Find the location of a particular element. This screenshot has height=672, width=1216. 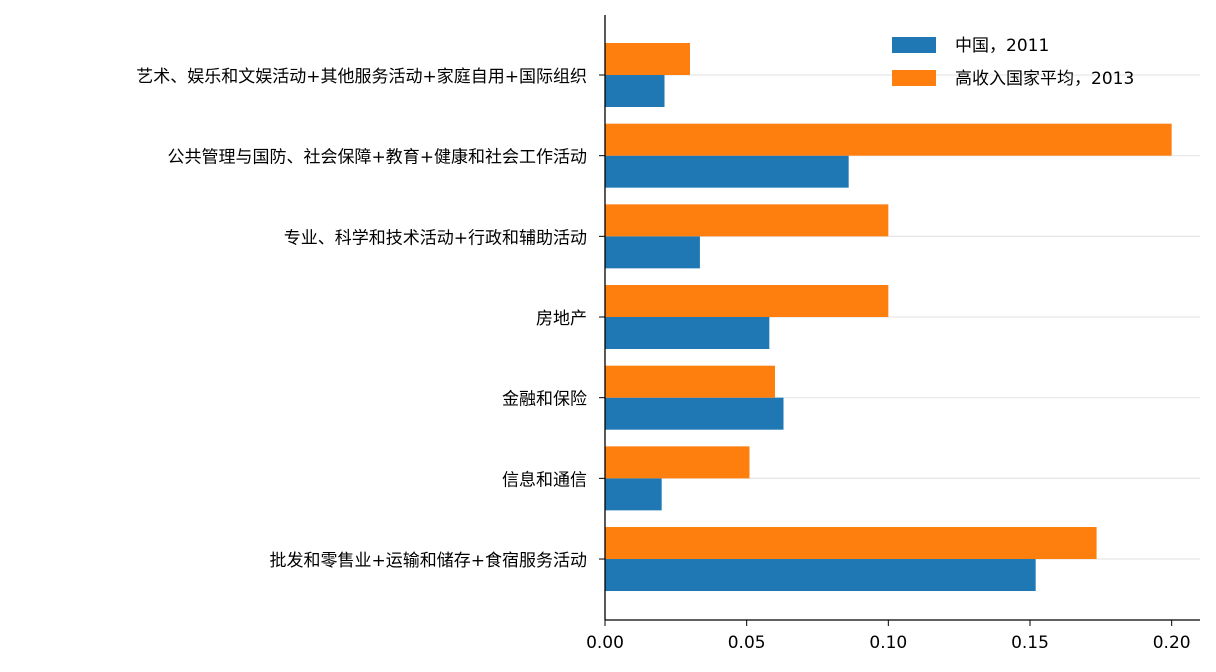

x-tick-label: 0.15 is located at coordinates (1030, 643).